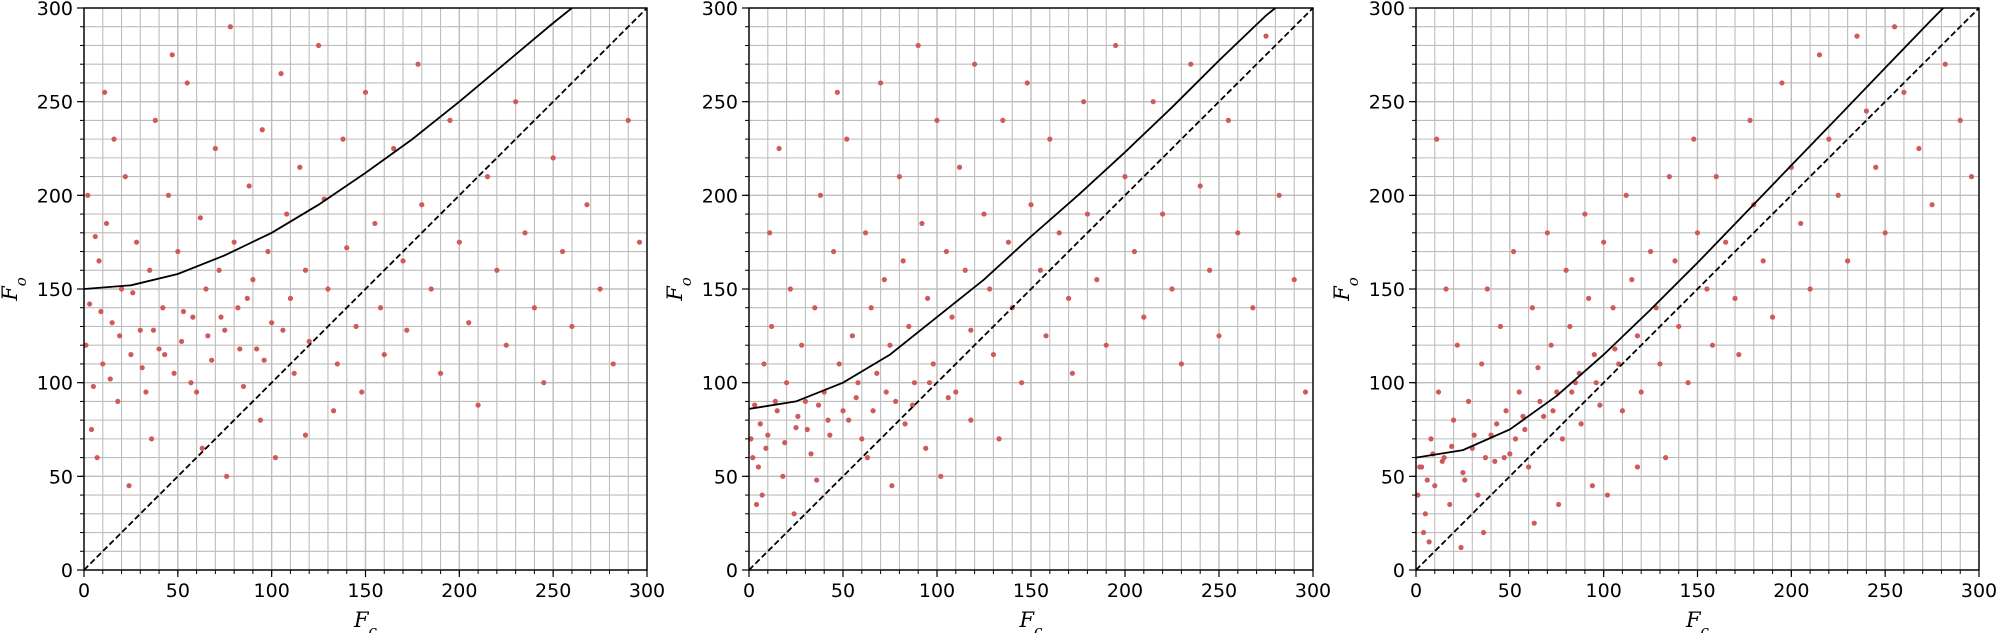 The image size is (1999, 633). Describe the element at coordinates (459, 591) in the screenshot. I see `x-tick-label: 200` at that location.